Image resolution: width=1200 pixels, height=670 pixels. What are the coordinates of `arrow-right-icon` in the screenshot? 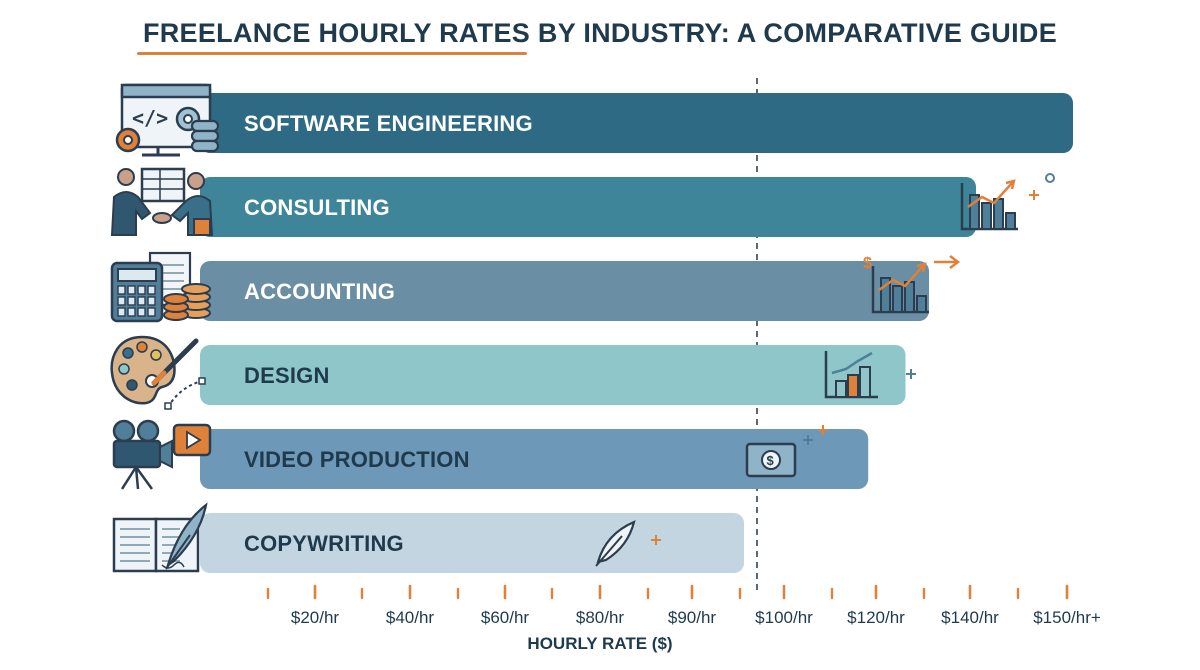 It's located at (947, 262).